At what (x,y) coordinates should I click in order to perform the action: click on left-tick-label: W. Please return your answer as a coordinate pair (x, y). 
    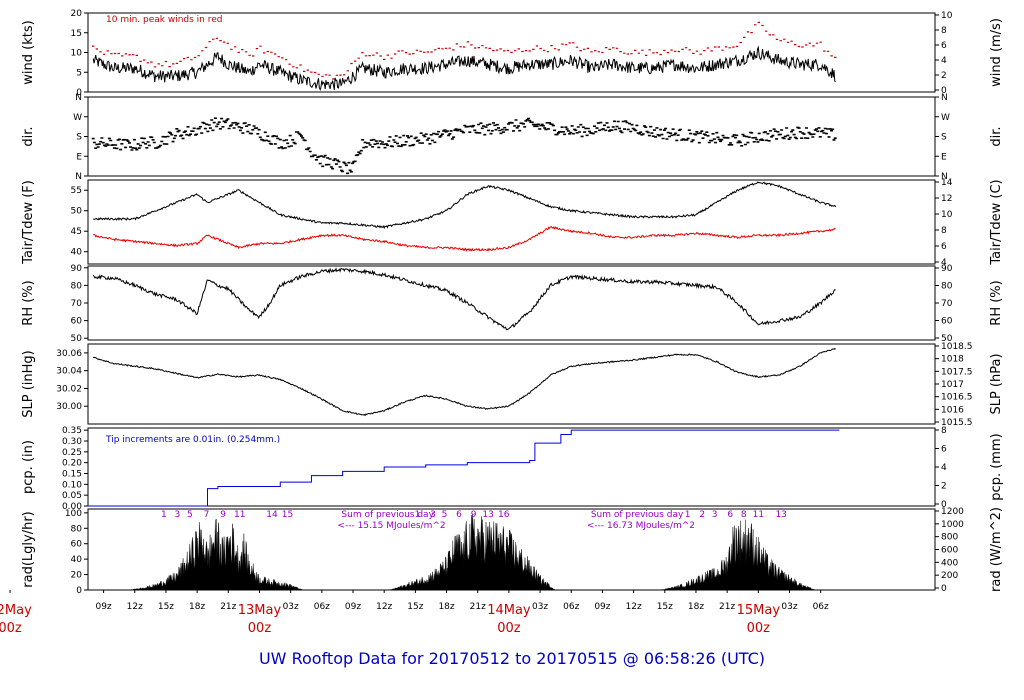
    Looking at the image, I should click on (77, 118).